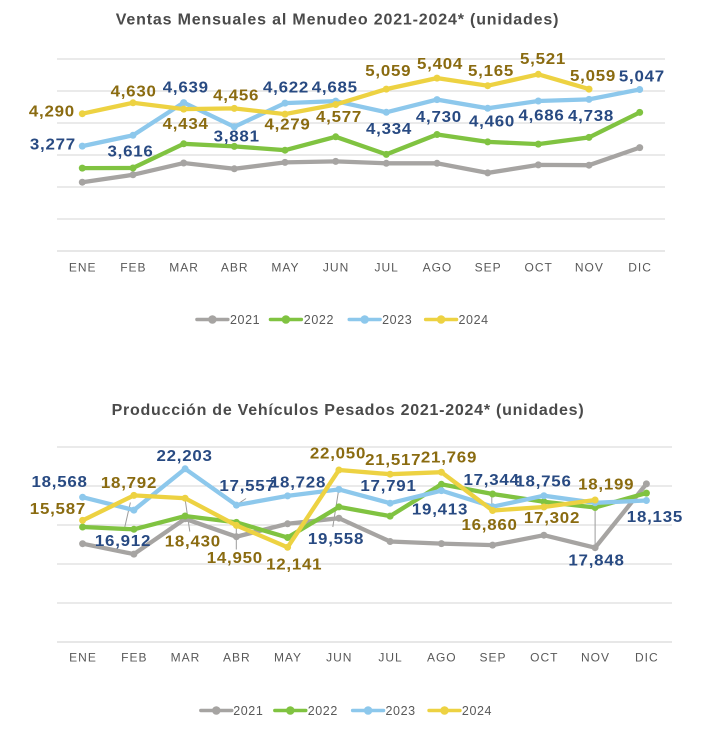 This screenshot has width=703, height=746. What do you see at coordinates (60, 481) in the screenshot?
I see `svg-text: 18,568` at bounding box center [60, 481].